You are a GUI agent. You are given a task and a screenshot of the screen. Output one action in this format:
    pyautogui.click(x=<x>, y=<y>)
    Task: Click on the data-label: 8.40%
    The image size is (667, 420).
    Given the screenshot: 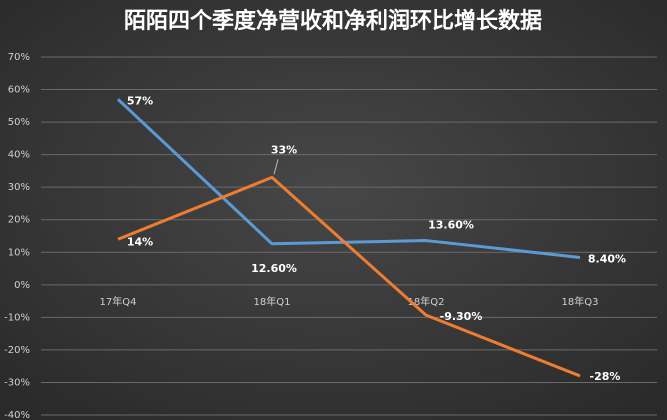 What is the action you would take?
    pyautogui.click(x=607, y=258)
    